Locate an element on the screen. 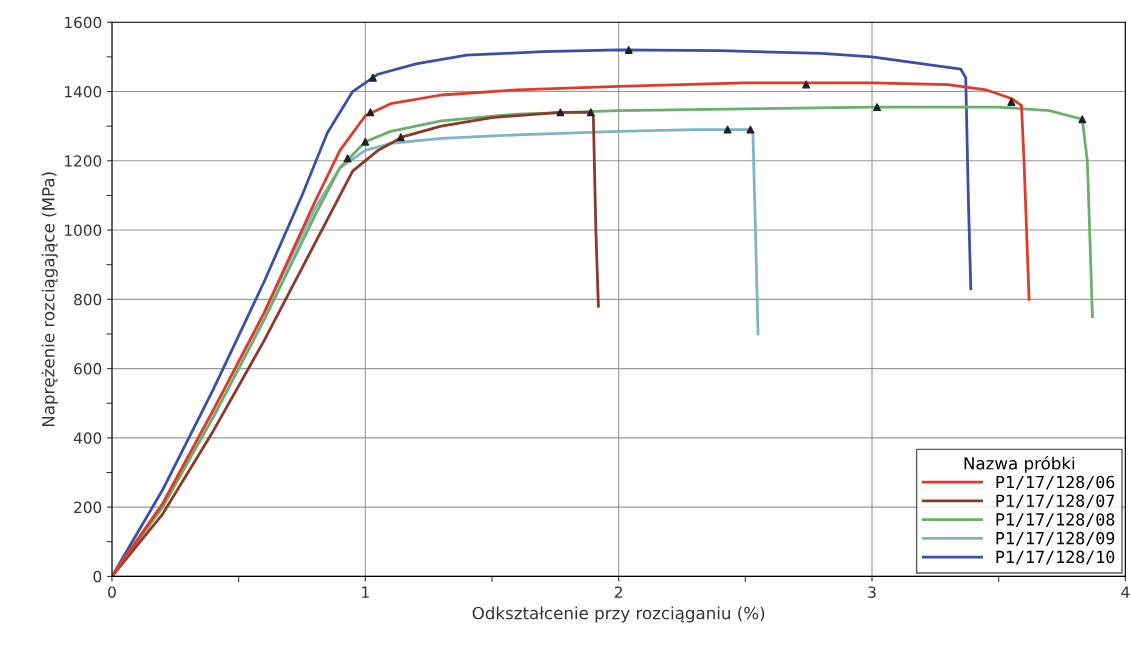  y-tick-label: 600 is located at coordinates (88, 369).